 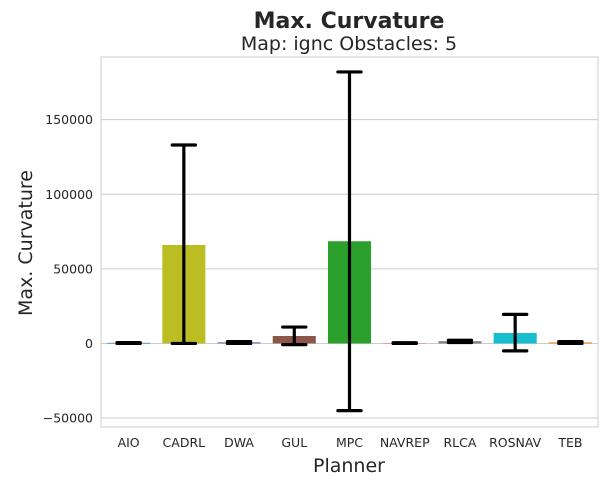 I want to click on y-axis-ticks: −50000 0 50000 100000 150000, so click(x=68, y=268).